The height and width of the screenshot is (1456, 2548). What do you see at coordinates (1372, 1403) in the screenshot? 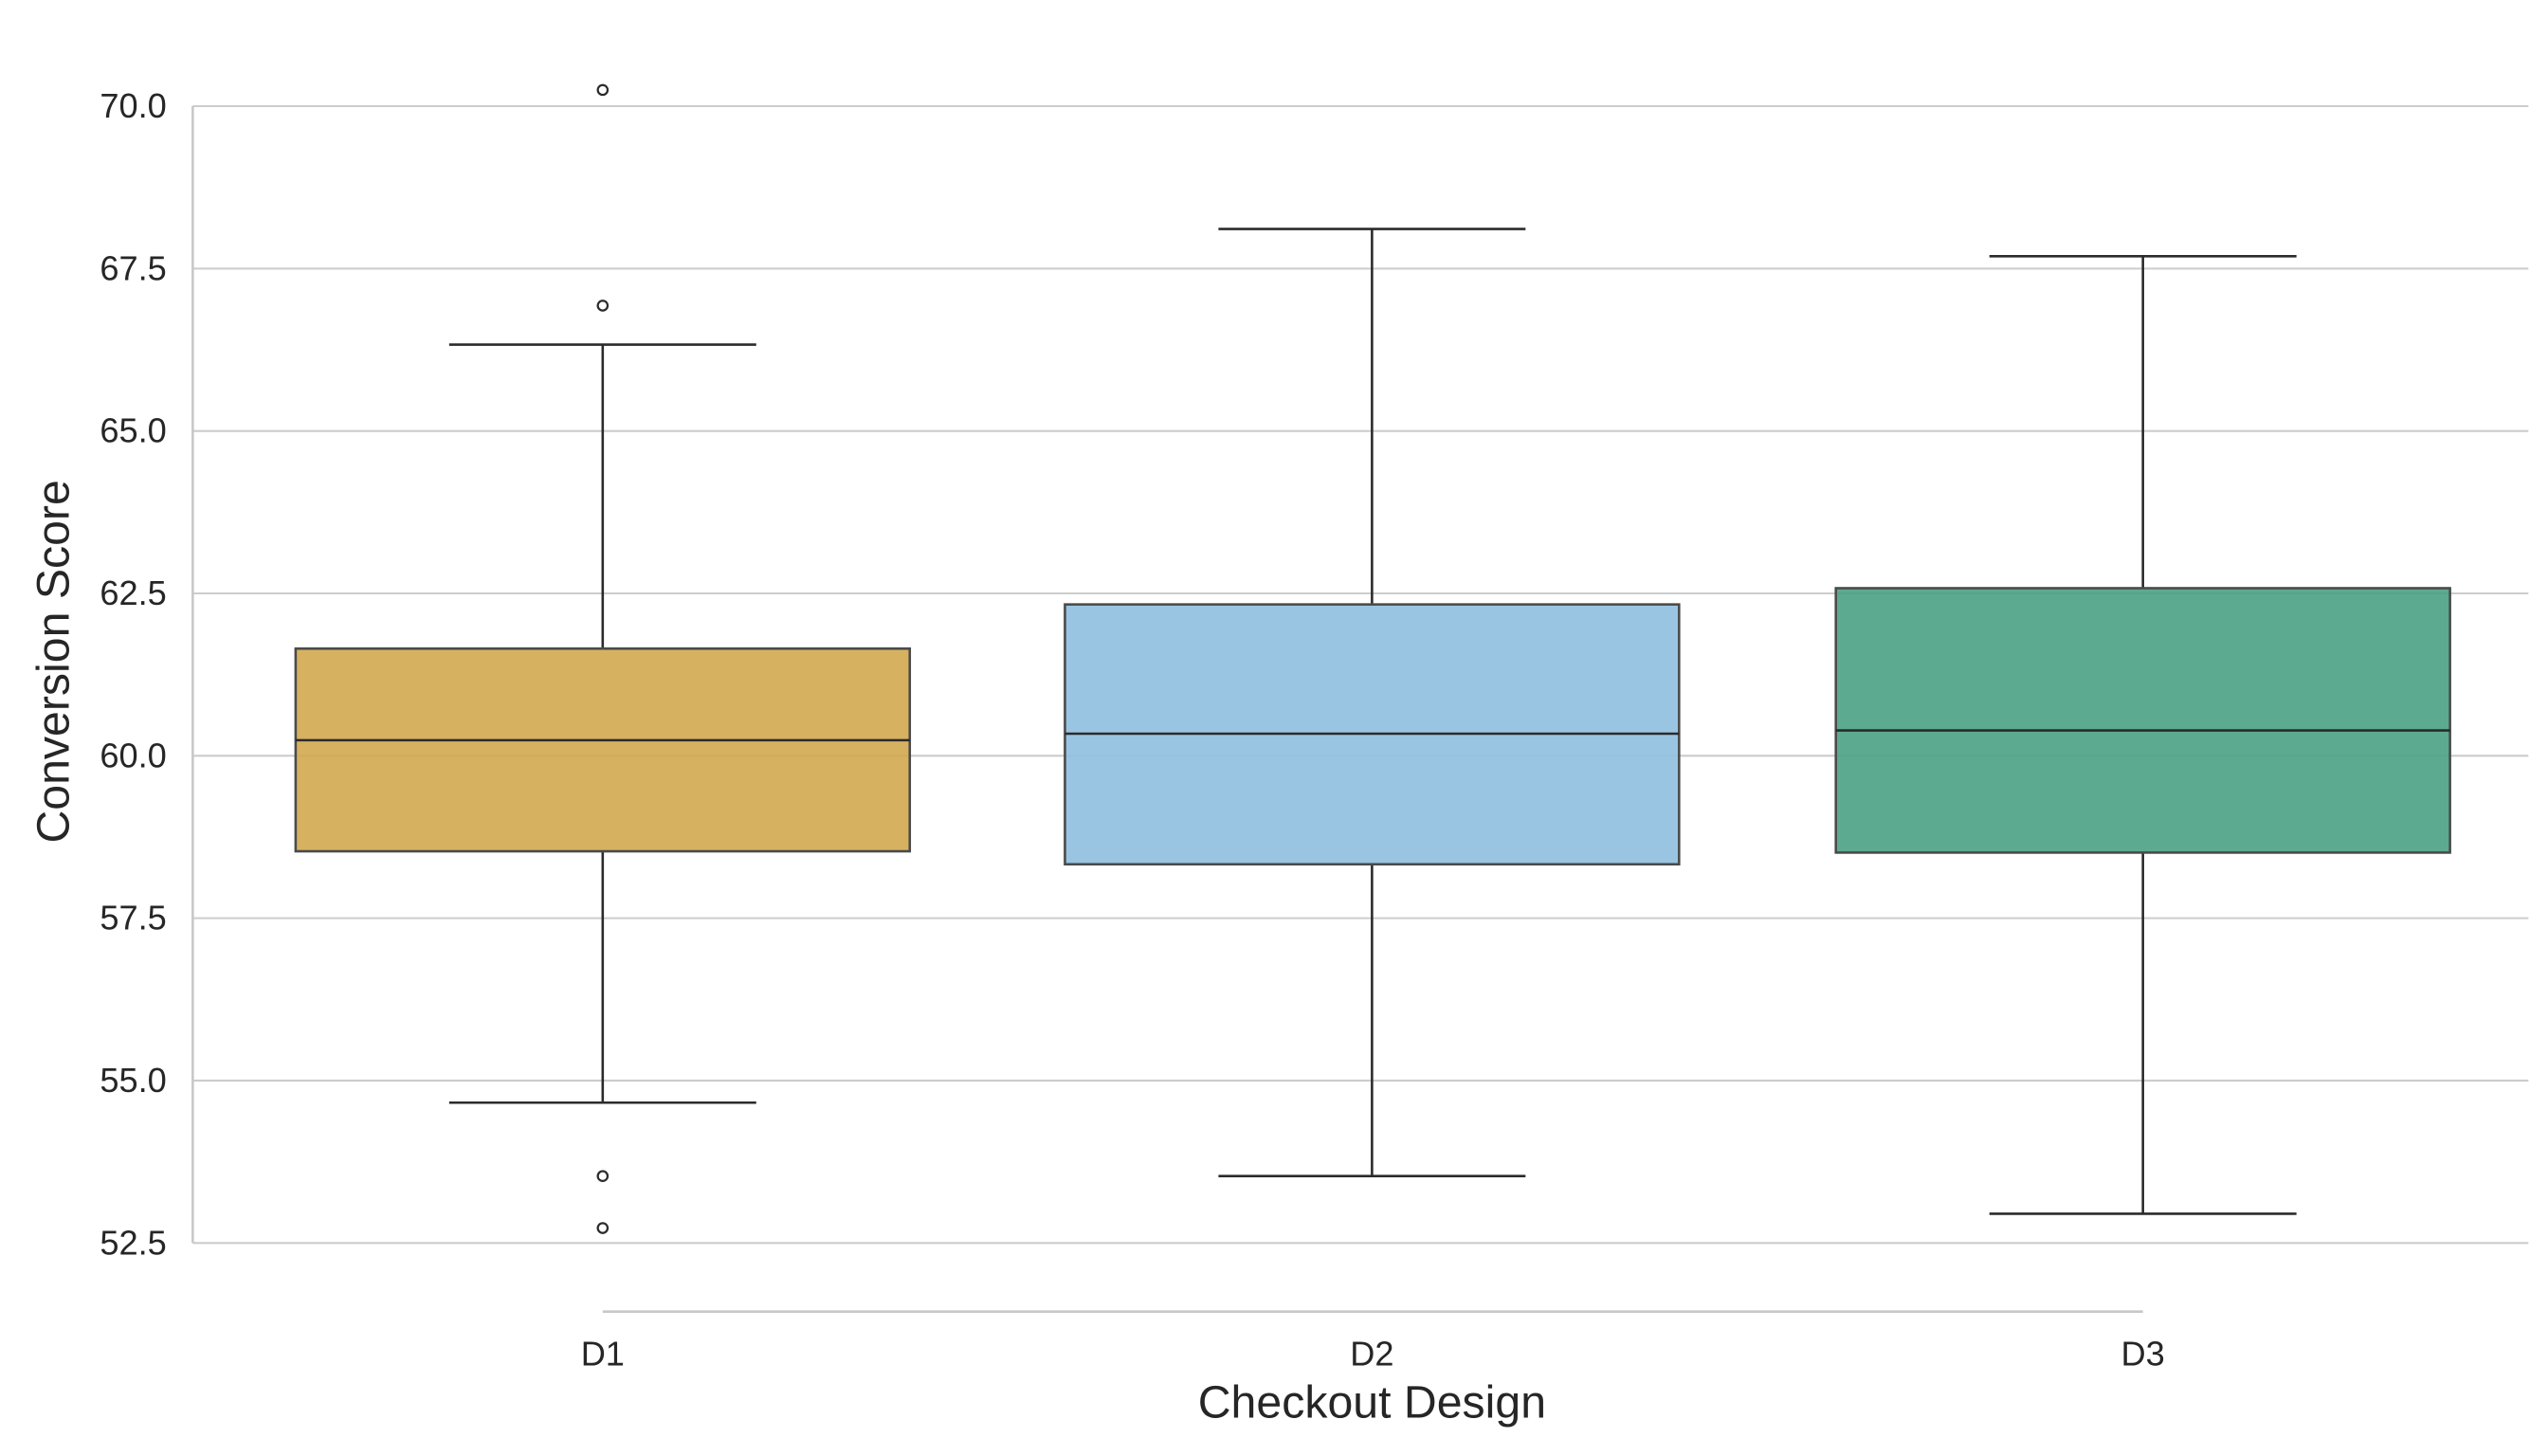
I see `x-axis-label: Checkout Design` at bounding box center [1372, 1403].